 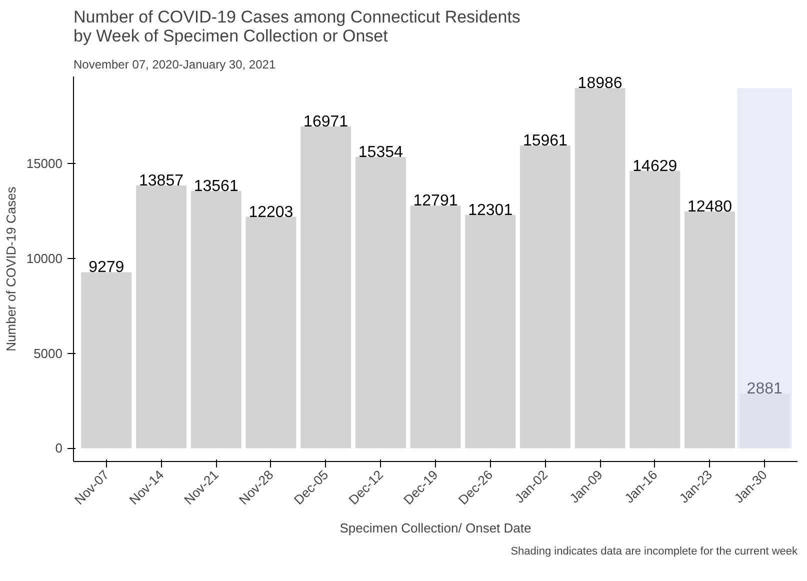 What do you see at coordinates (380, 153) in the screenshot?
I see `data-label: 15354` at bounding box center [380, 153].